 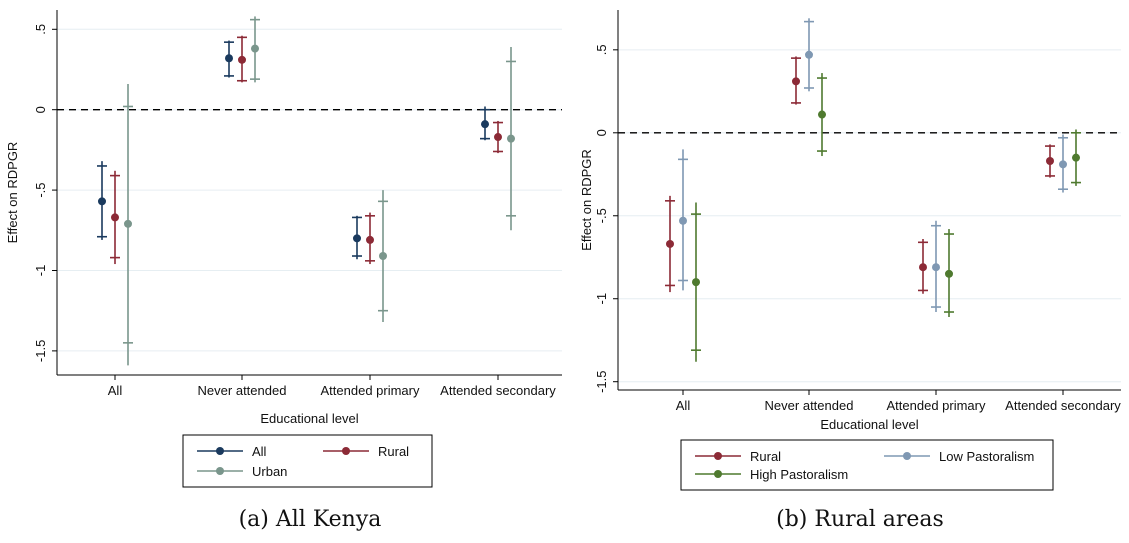 What do you see at coordinates (242, 471) in the screenshot?
I see `legend-item: Urban` at bounding box center [242, 471].